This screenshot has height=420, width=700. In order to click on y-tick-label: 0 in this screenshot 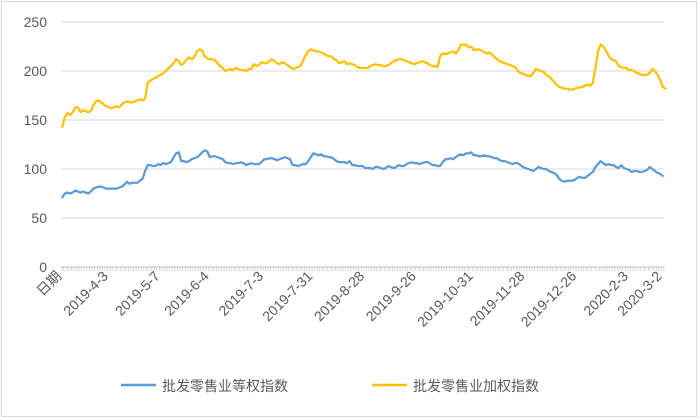, I will do `click(43, 267)`.